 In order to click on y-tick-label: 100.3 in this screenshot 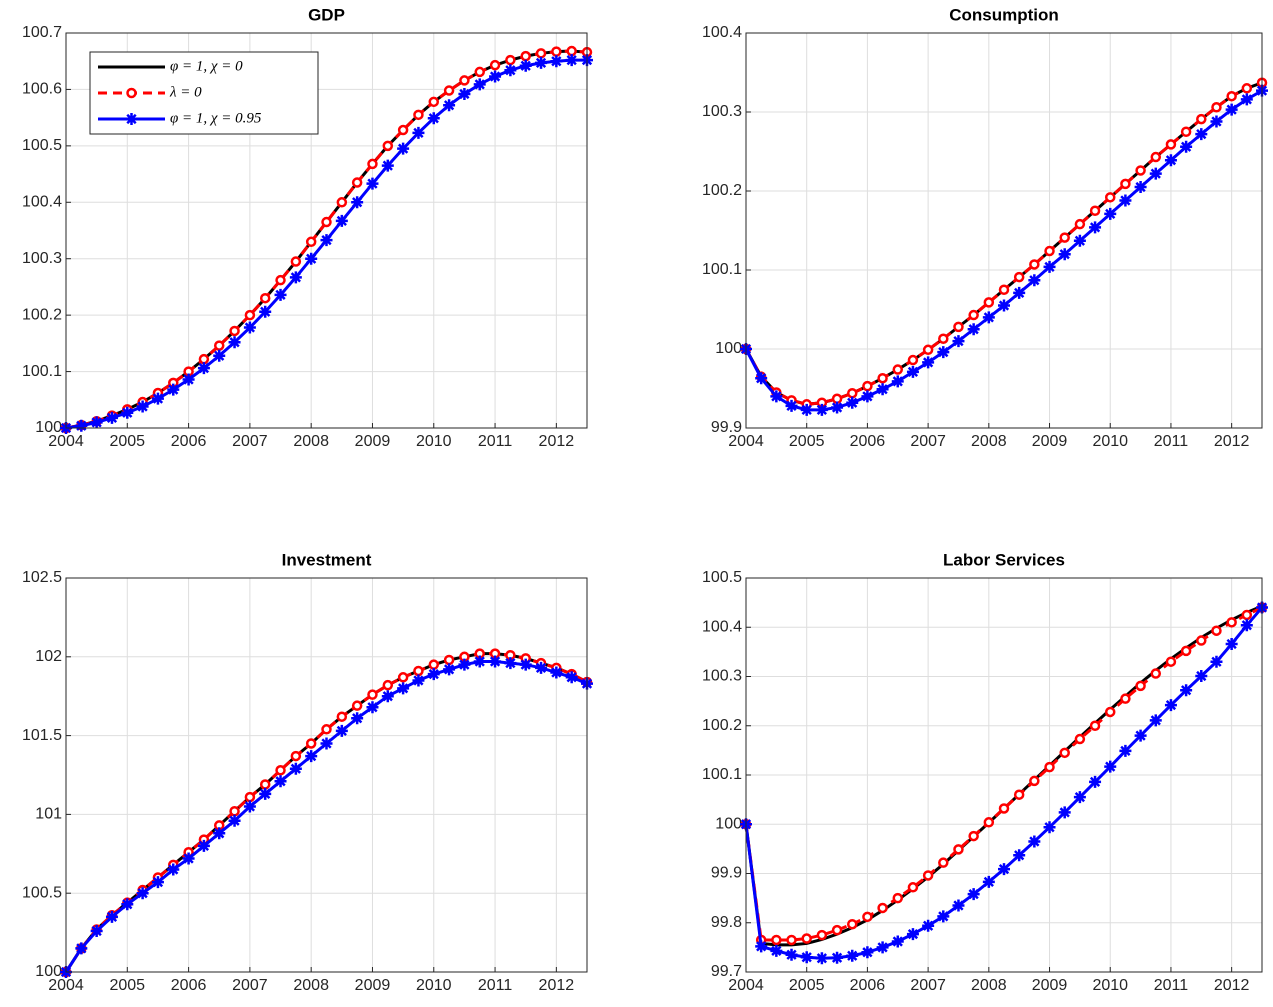, I will do `click(42, 258)`.